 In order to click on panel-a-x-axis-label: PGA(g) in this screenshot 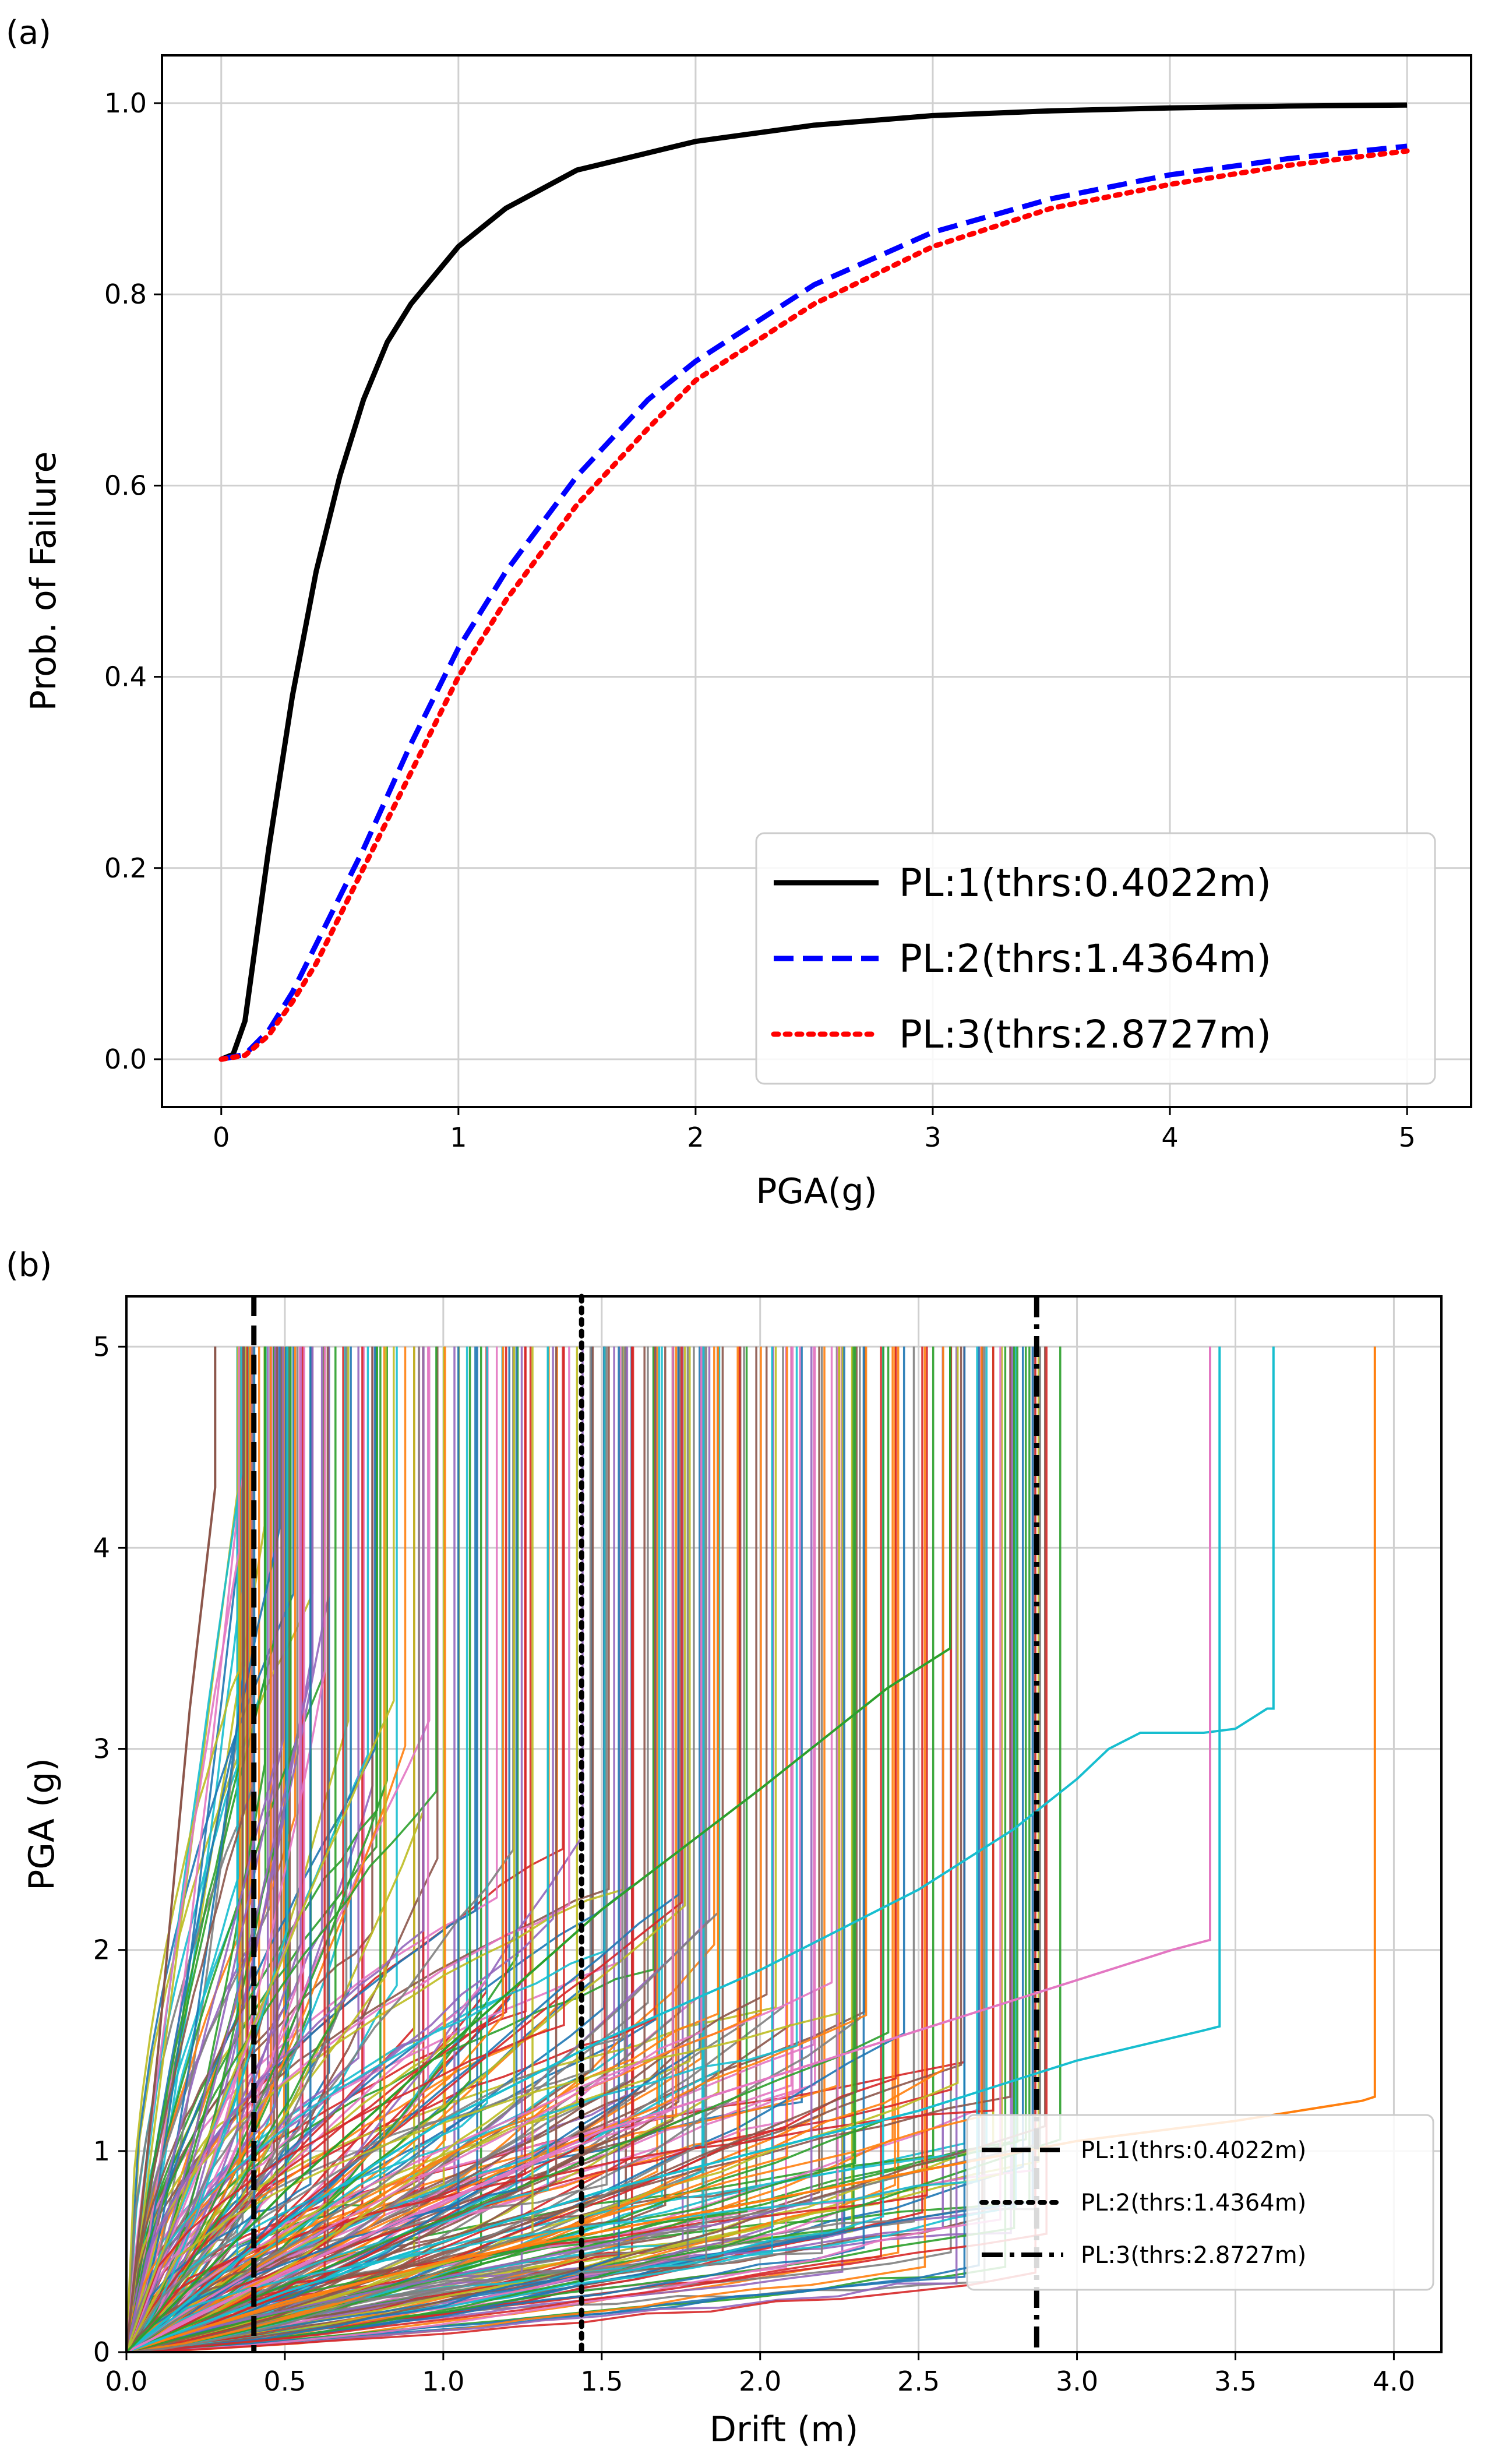, I will do `click(816, 1191)`.